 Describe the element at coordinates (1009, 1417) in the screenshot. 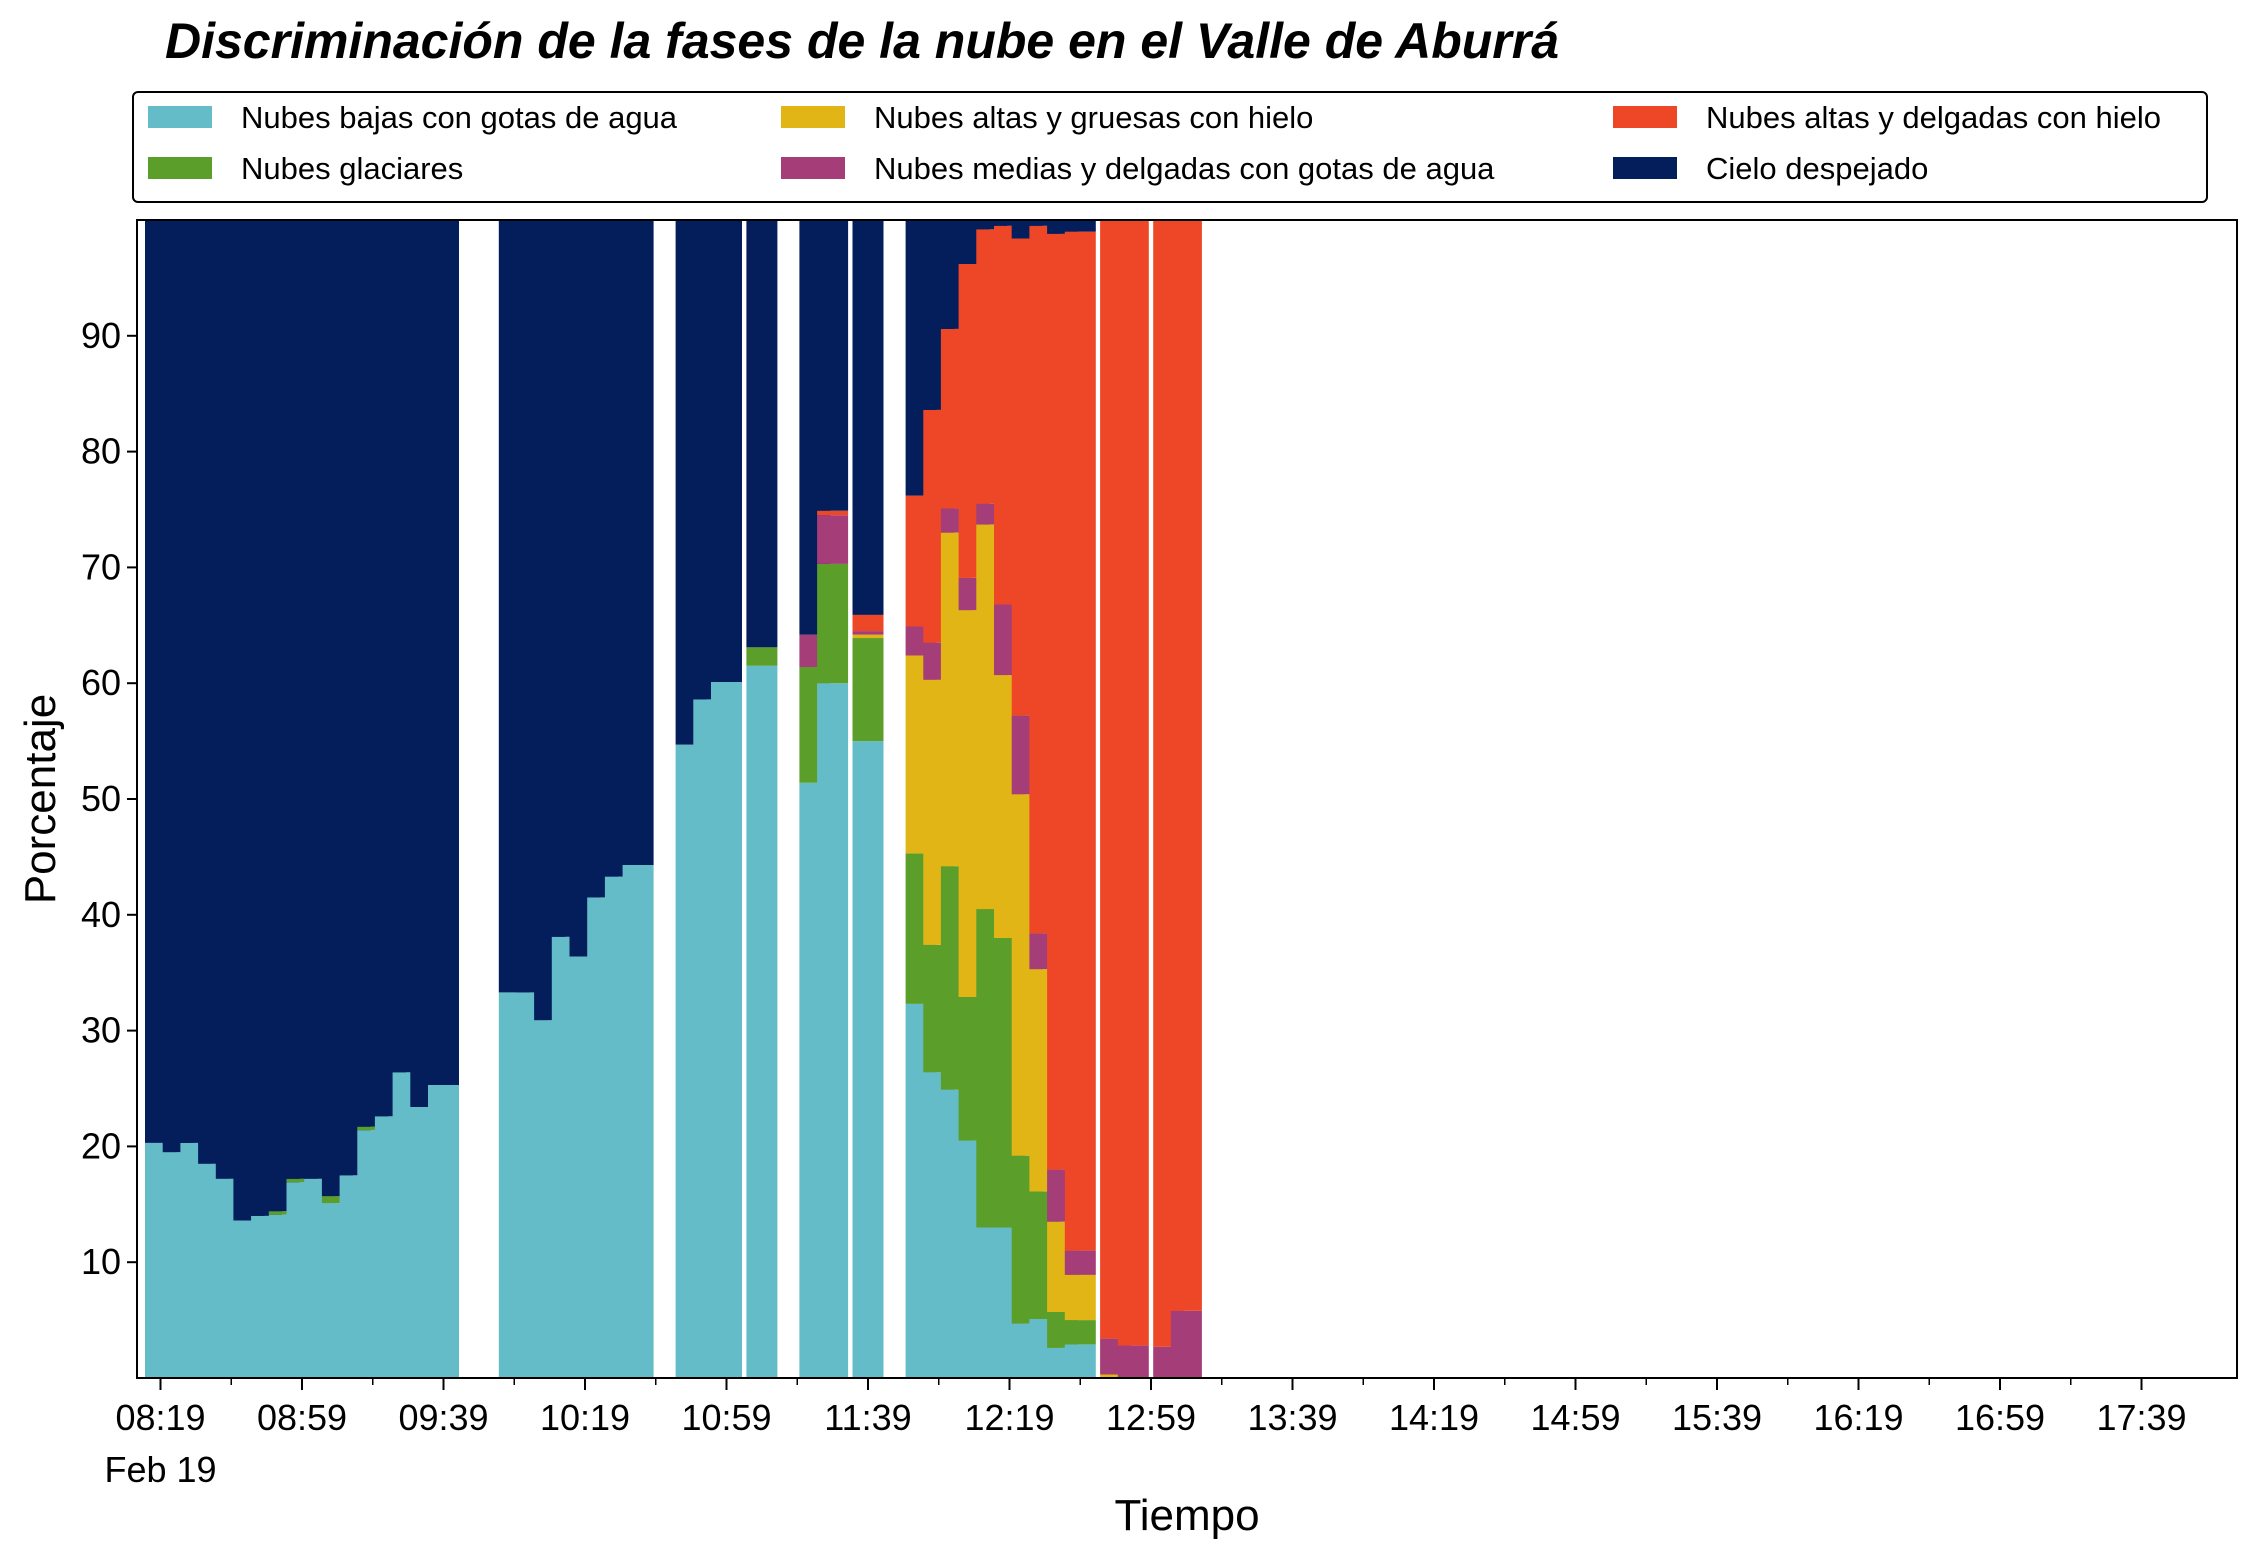

I see `x-tick-label: 12:19` at that location.